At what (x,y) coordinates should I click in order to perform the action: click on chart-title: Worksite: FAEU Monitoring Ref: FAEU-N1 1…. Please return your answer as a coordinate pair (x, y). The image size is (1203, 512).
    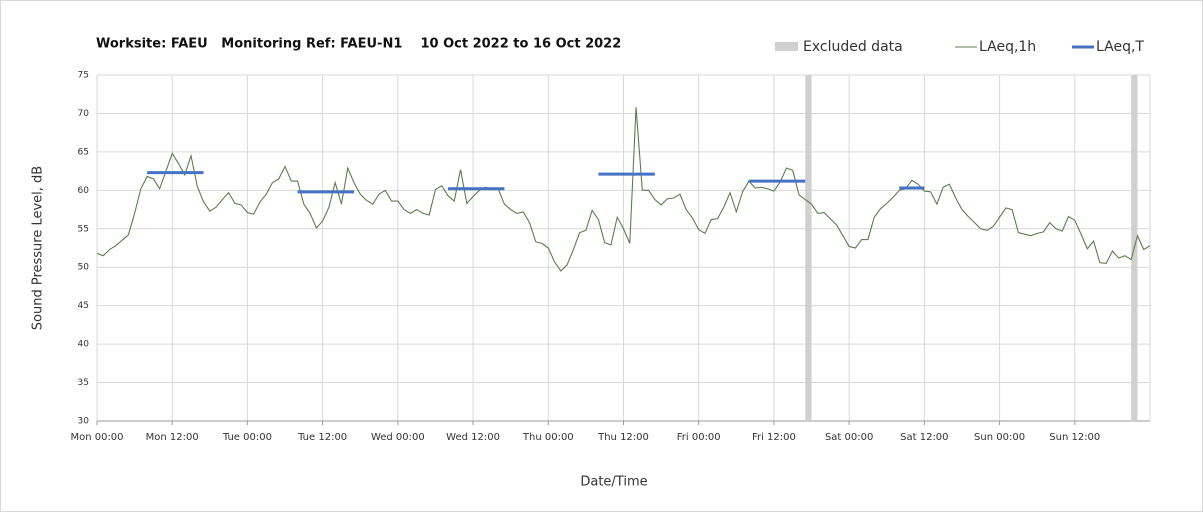
    Looking at the image, I should click on (358, 44).